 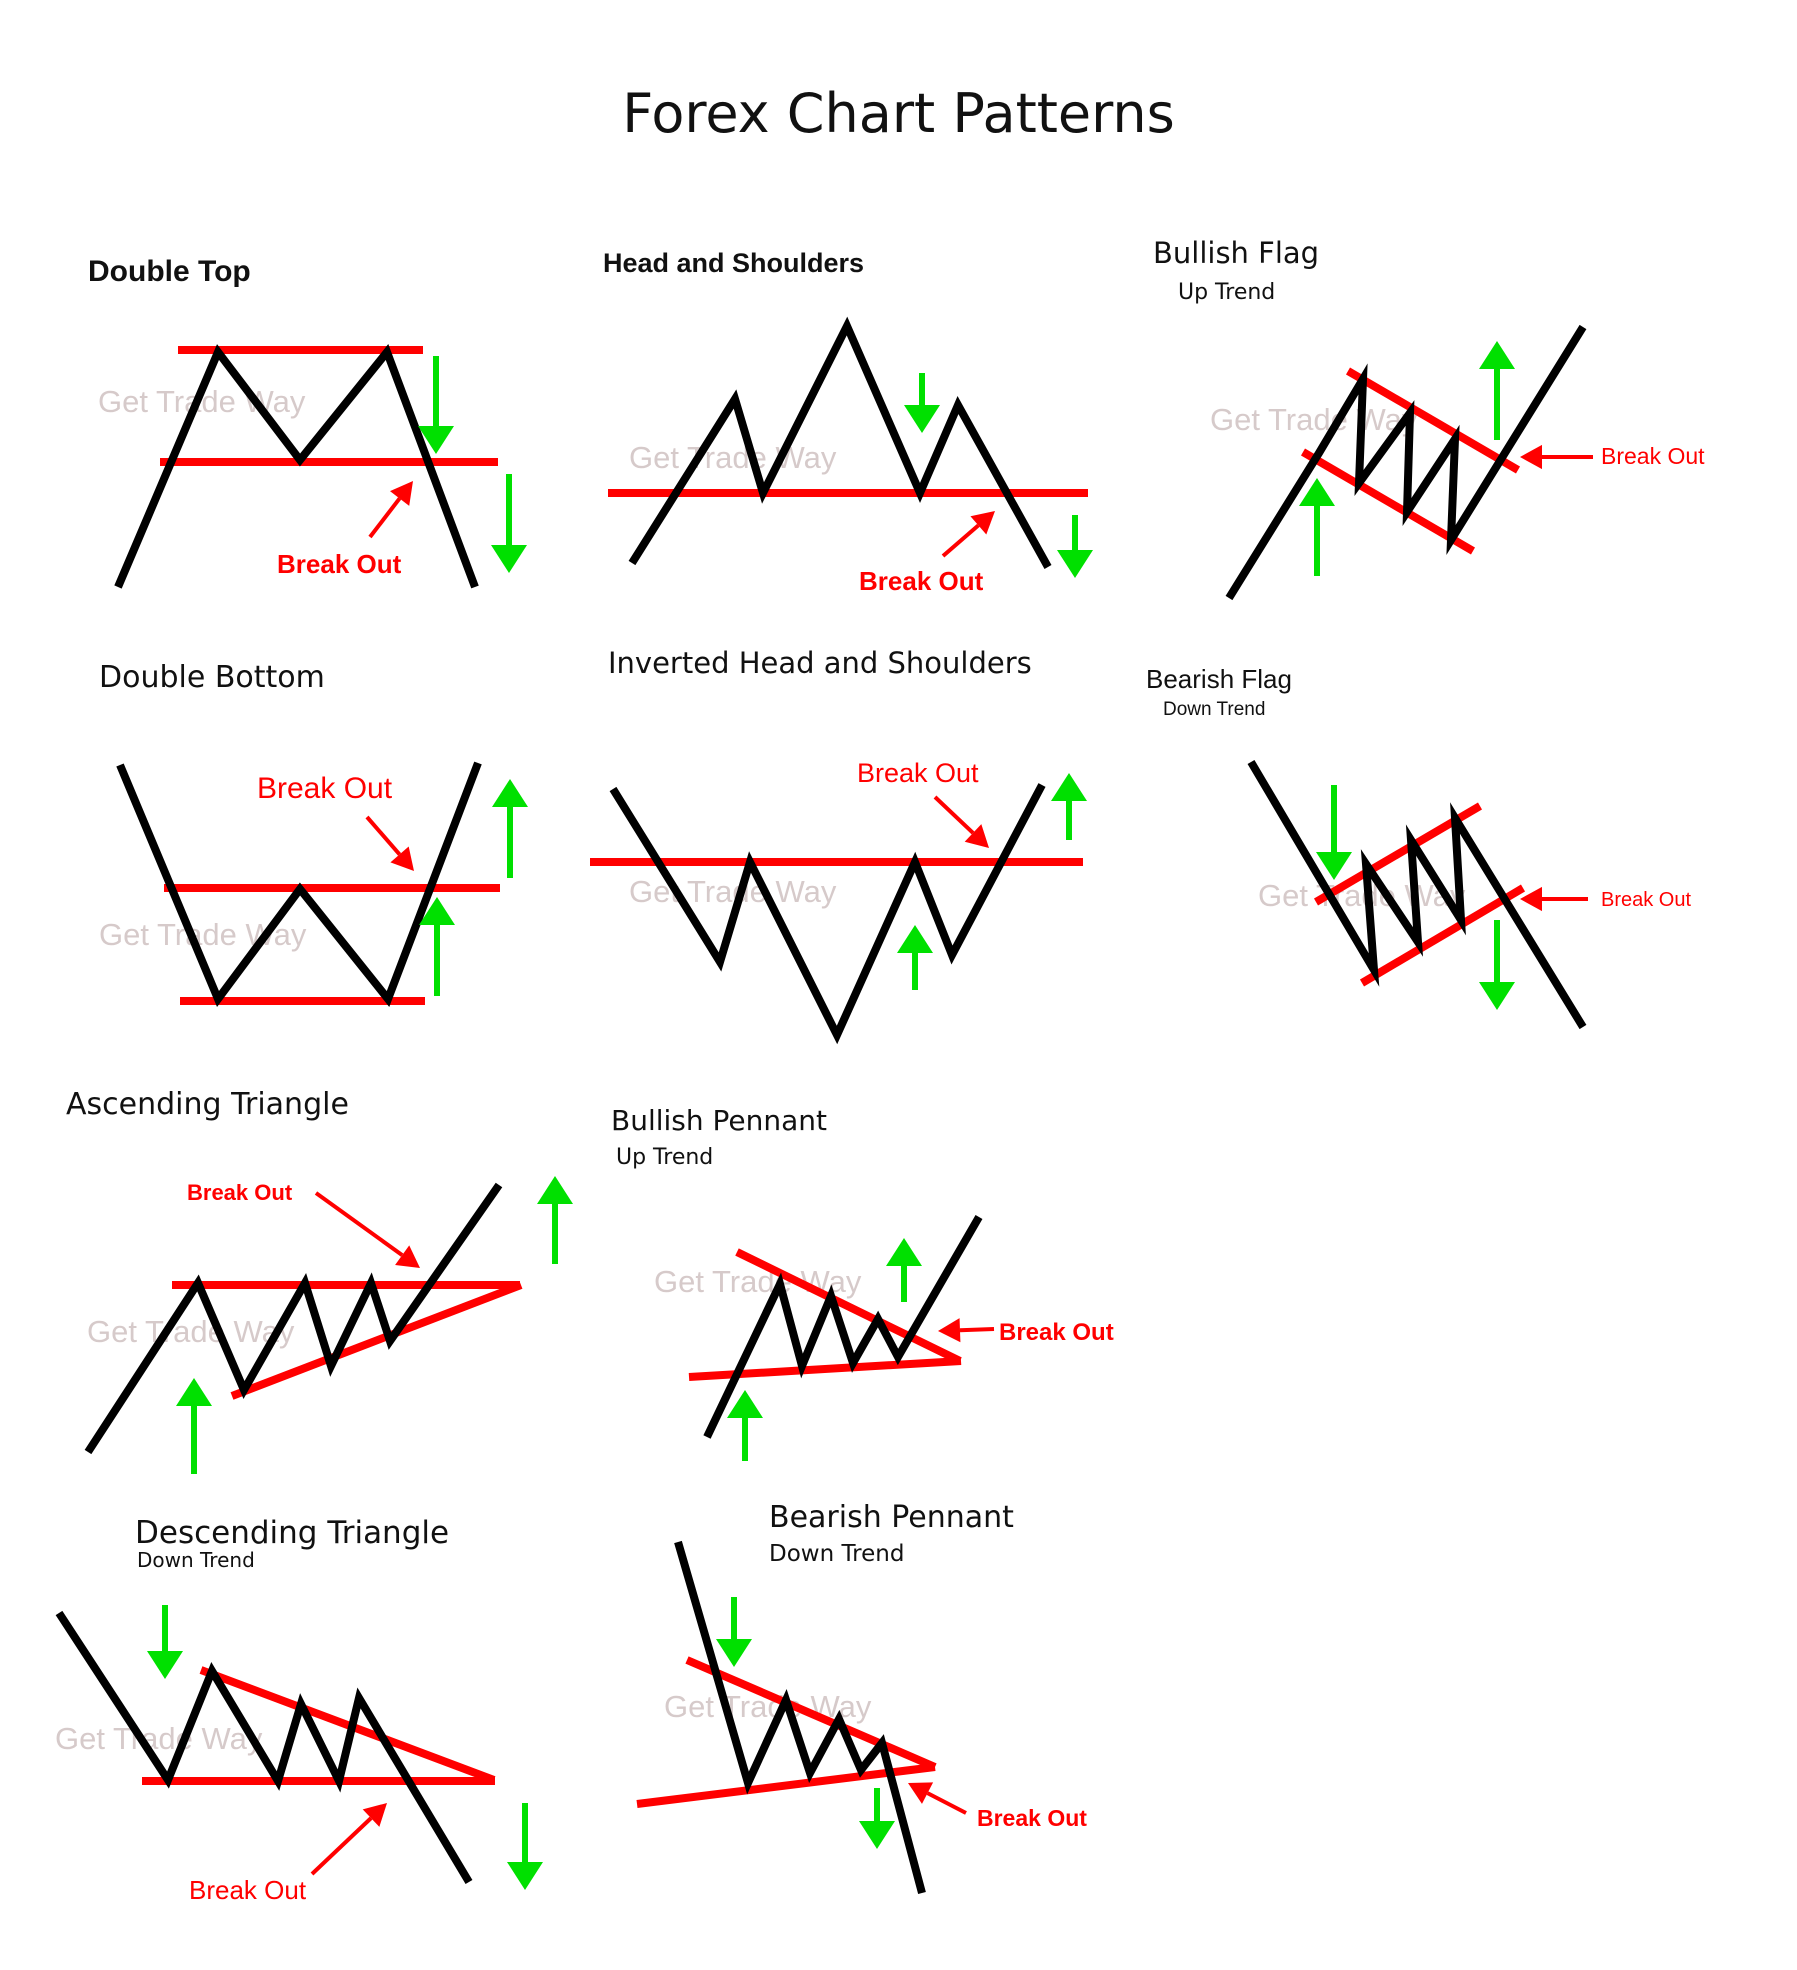 I want to click on bearish-flag-breakout-arrow, so click(x=1531, y=899).